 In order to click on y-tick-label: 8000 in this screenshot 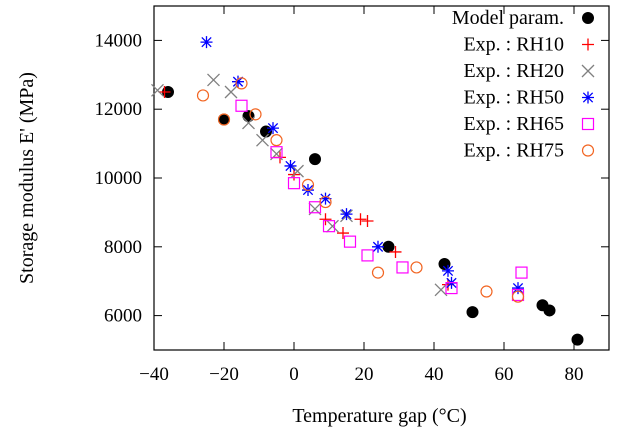, I will do `click(123, 247)`.